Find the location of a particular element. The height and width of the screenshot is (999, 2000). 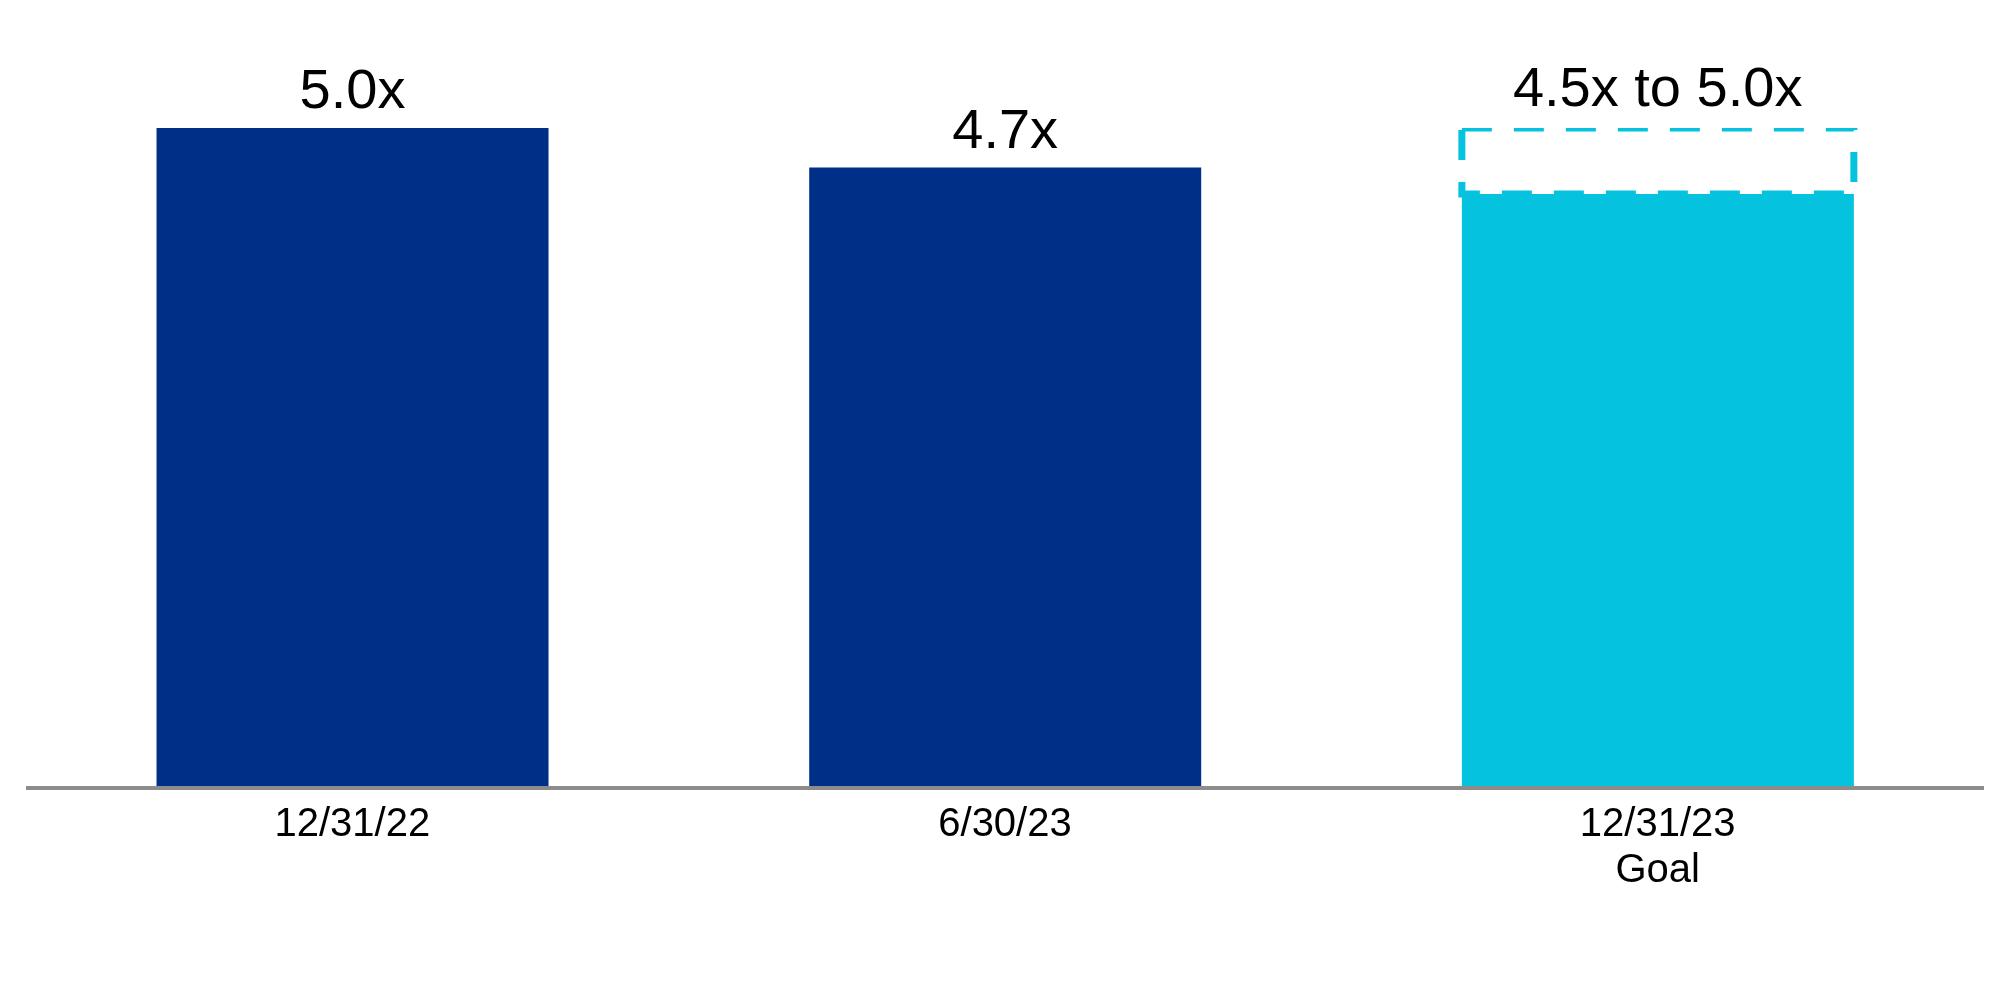

data-label: 4.7x is located at coordinates (1005, 128).